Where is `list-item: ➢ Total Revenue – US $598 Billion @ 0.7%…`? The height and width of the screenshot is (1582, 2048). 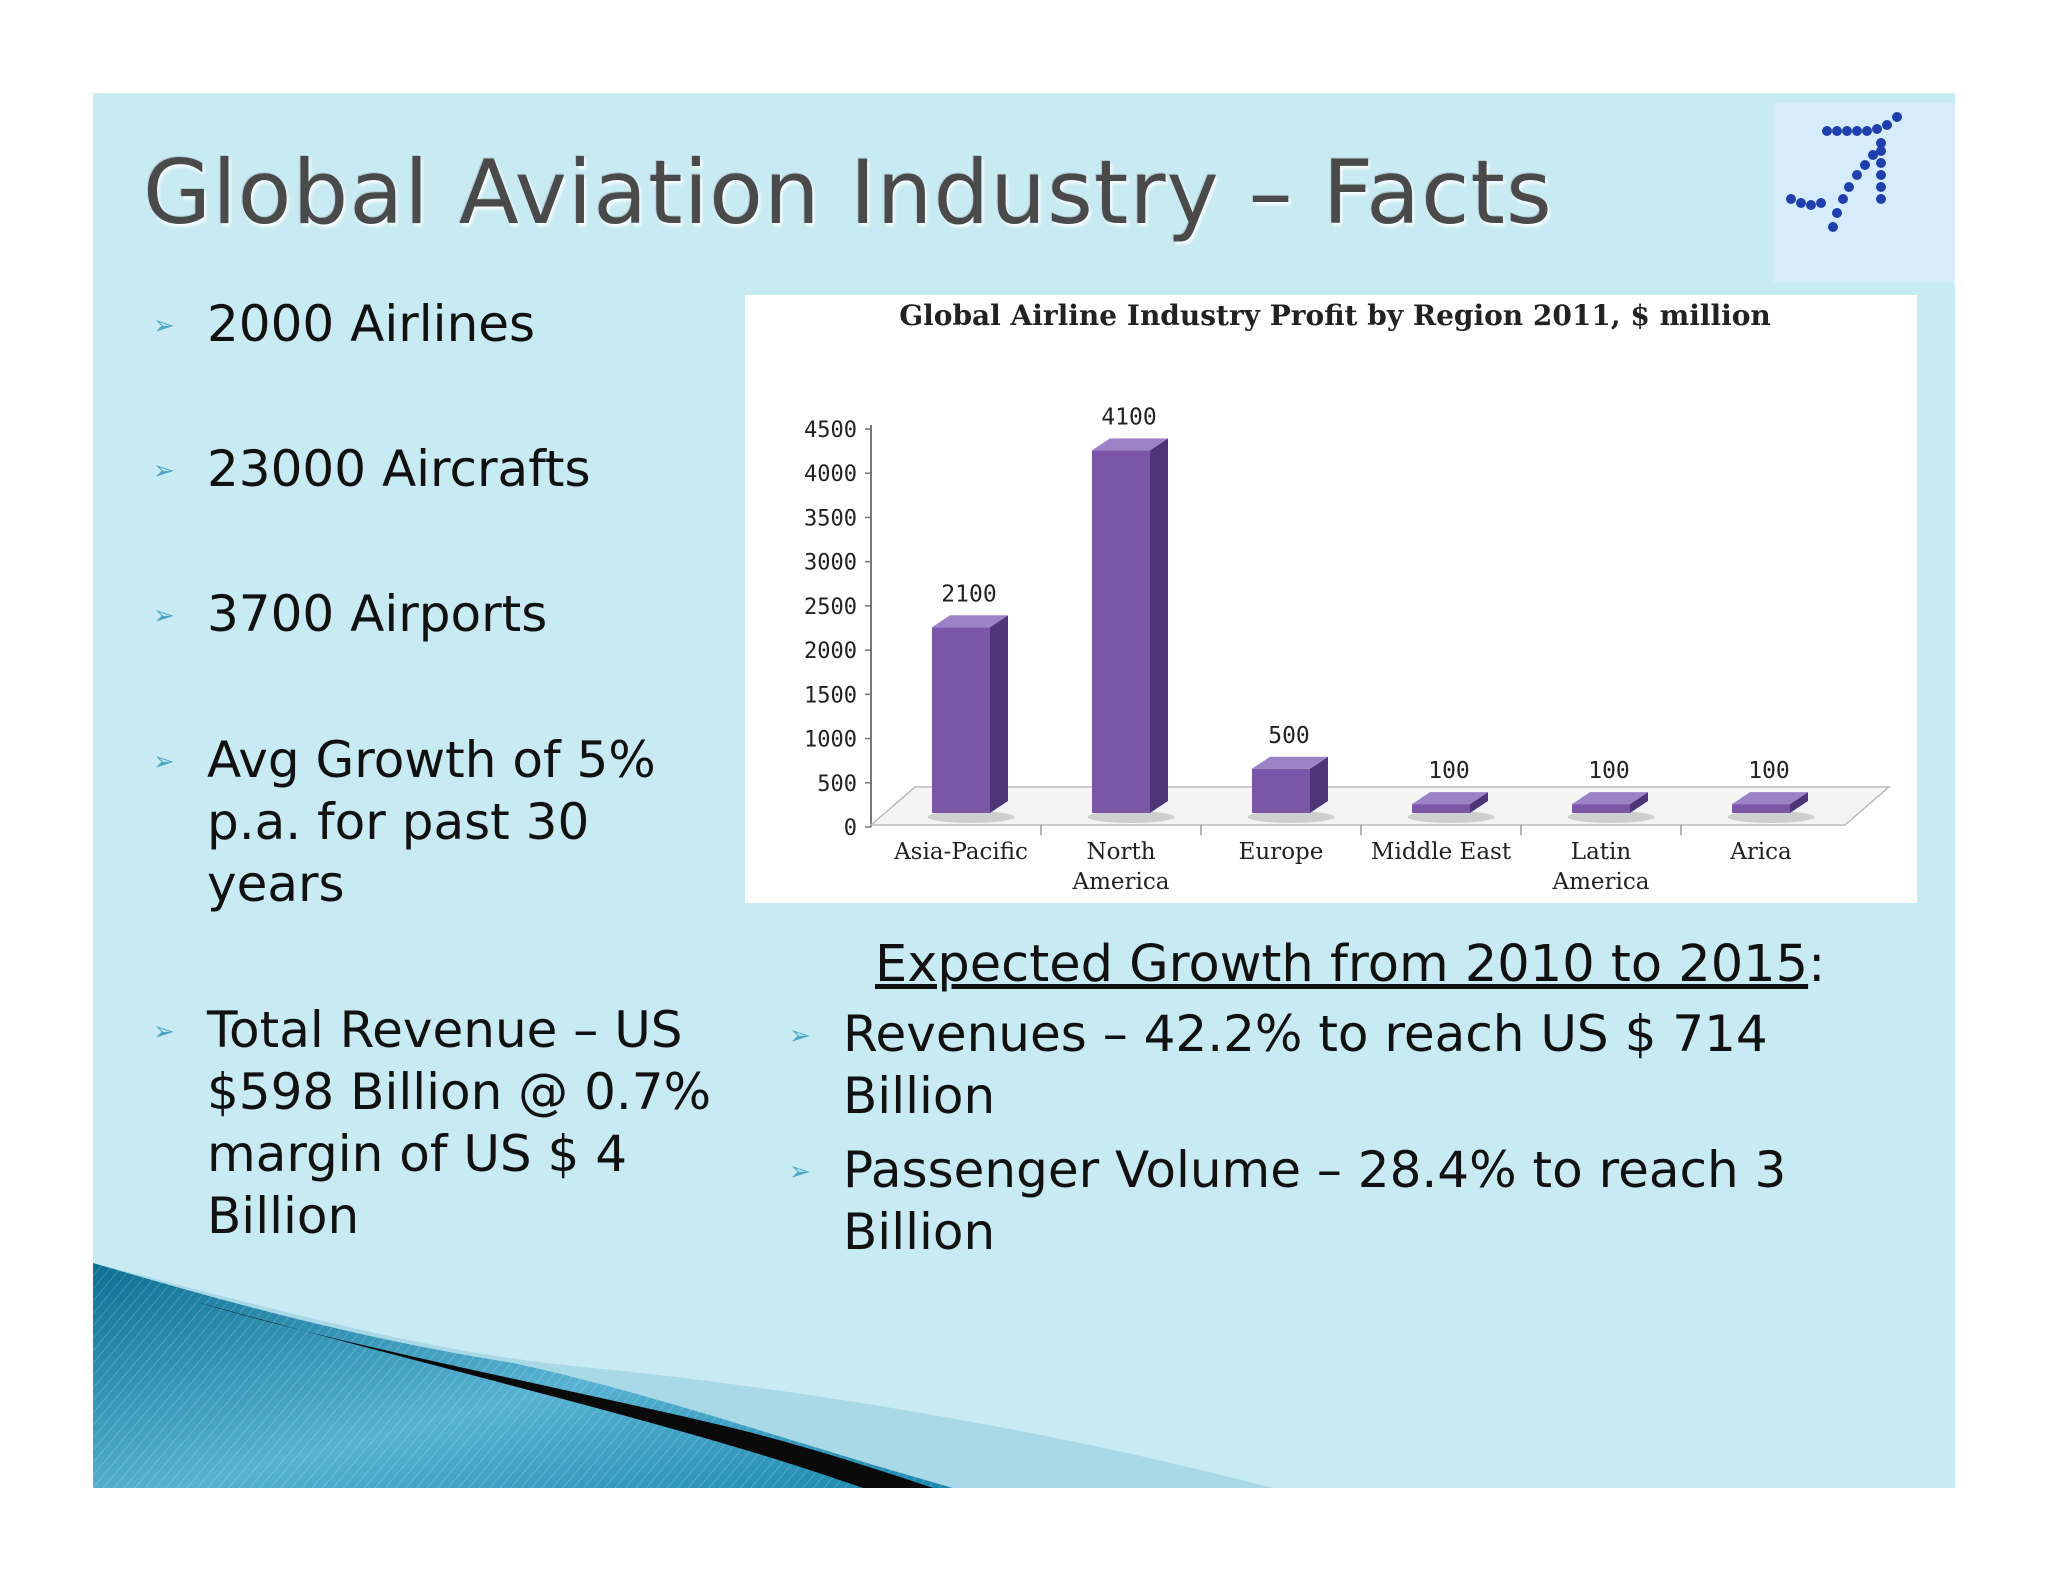 list-item: ➢ Total Revenue – US $598 Billion @ 0.7%… is located at coordinates (478, 1123).